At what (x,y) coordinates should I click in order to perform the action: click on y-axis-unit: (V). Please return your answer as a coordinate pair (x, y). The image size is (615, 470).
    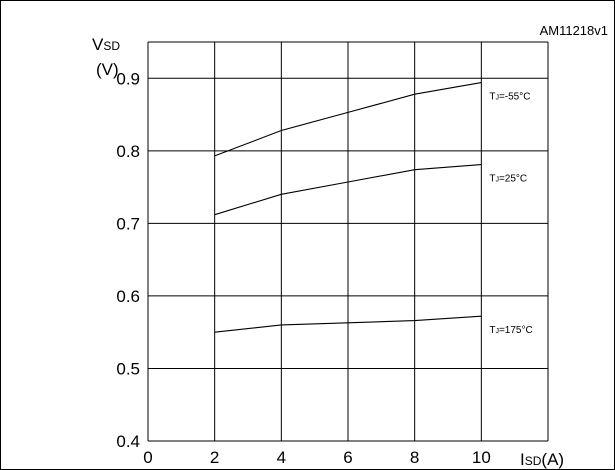
    Looking at the image, I should click on (107, 69).